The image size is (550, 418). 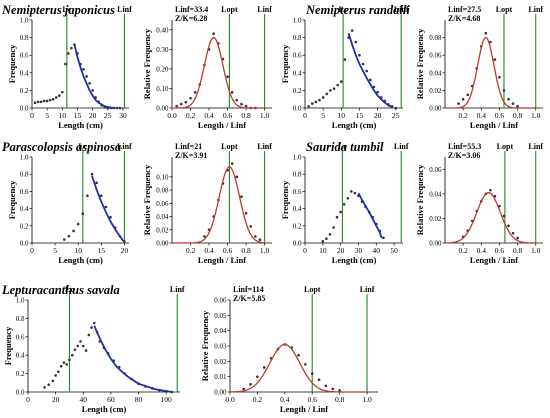 What do you see at coordinates (297, 158) in the screenshot?
I see `y-tick-label: 1.0` at bounding box center [297, 158].